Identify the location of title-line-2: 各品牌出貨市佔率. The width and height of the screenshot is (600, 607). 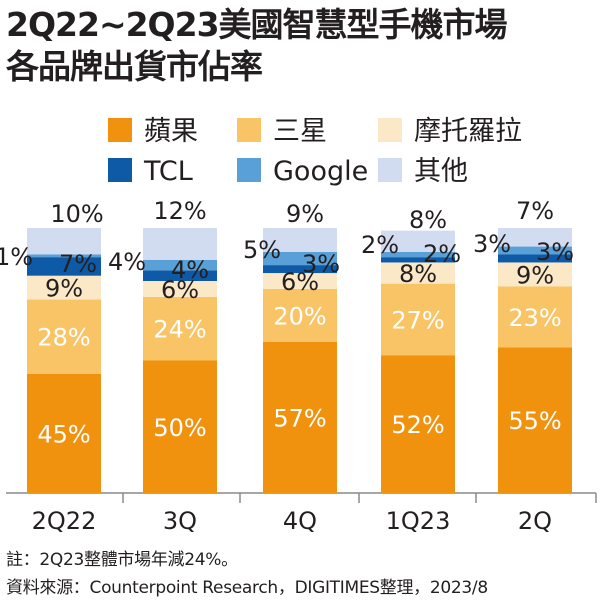
(134, 66).